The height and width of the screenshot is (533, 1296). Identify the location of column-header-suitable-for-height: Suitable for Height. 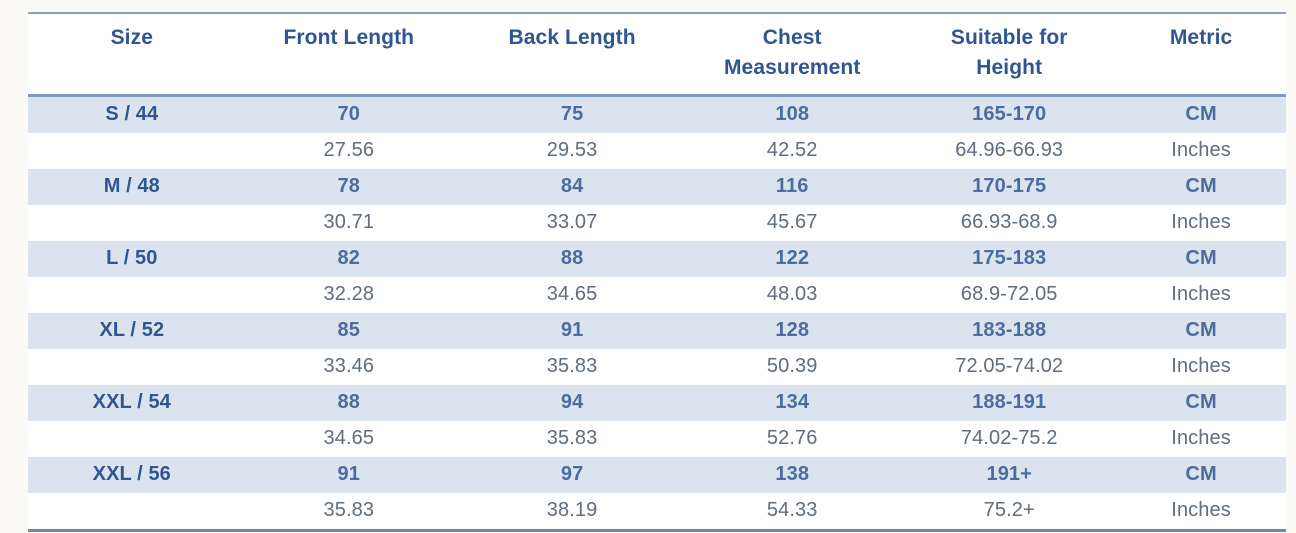
(1009, 54).